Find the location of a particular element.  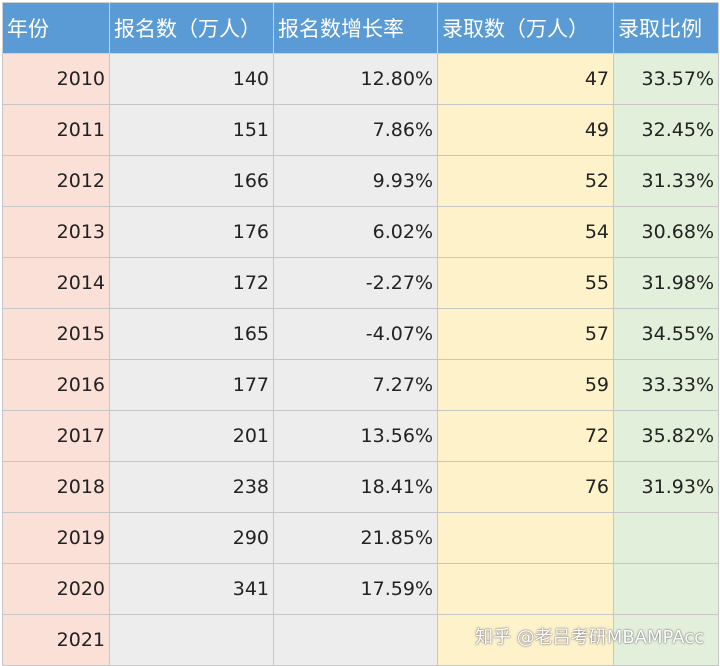

header-row: 年份 报名数（万人） 报名数增长率 录取数（万人） 录取比例 is located at coordinates (360, 28).